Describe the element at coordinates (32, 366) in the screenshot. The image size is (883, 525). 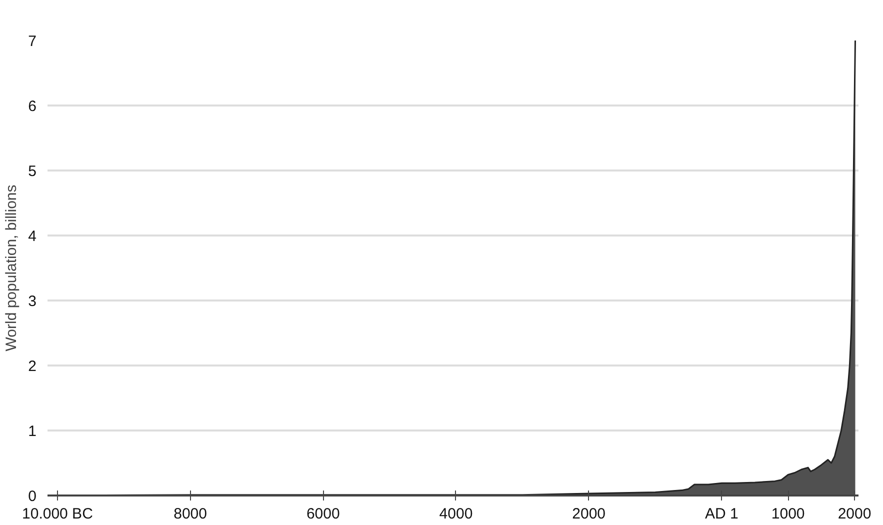
I see `y-tick-label: 2` at that location.